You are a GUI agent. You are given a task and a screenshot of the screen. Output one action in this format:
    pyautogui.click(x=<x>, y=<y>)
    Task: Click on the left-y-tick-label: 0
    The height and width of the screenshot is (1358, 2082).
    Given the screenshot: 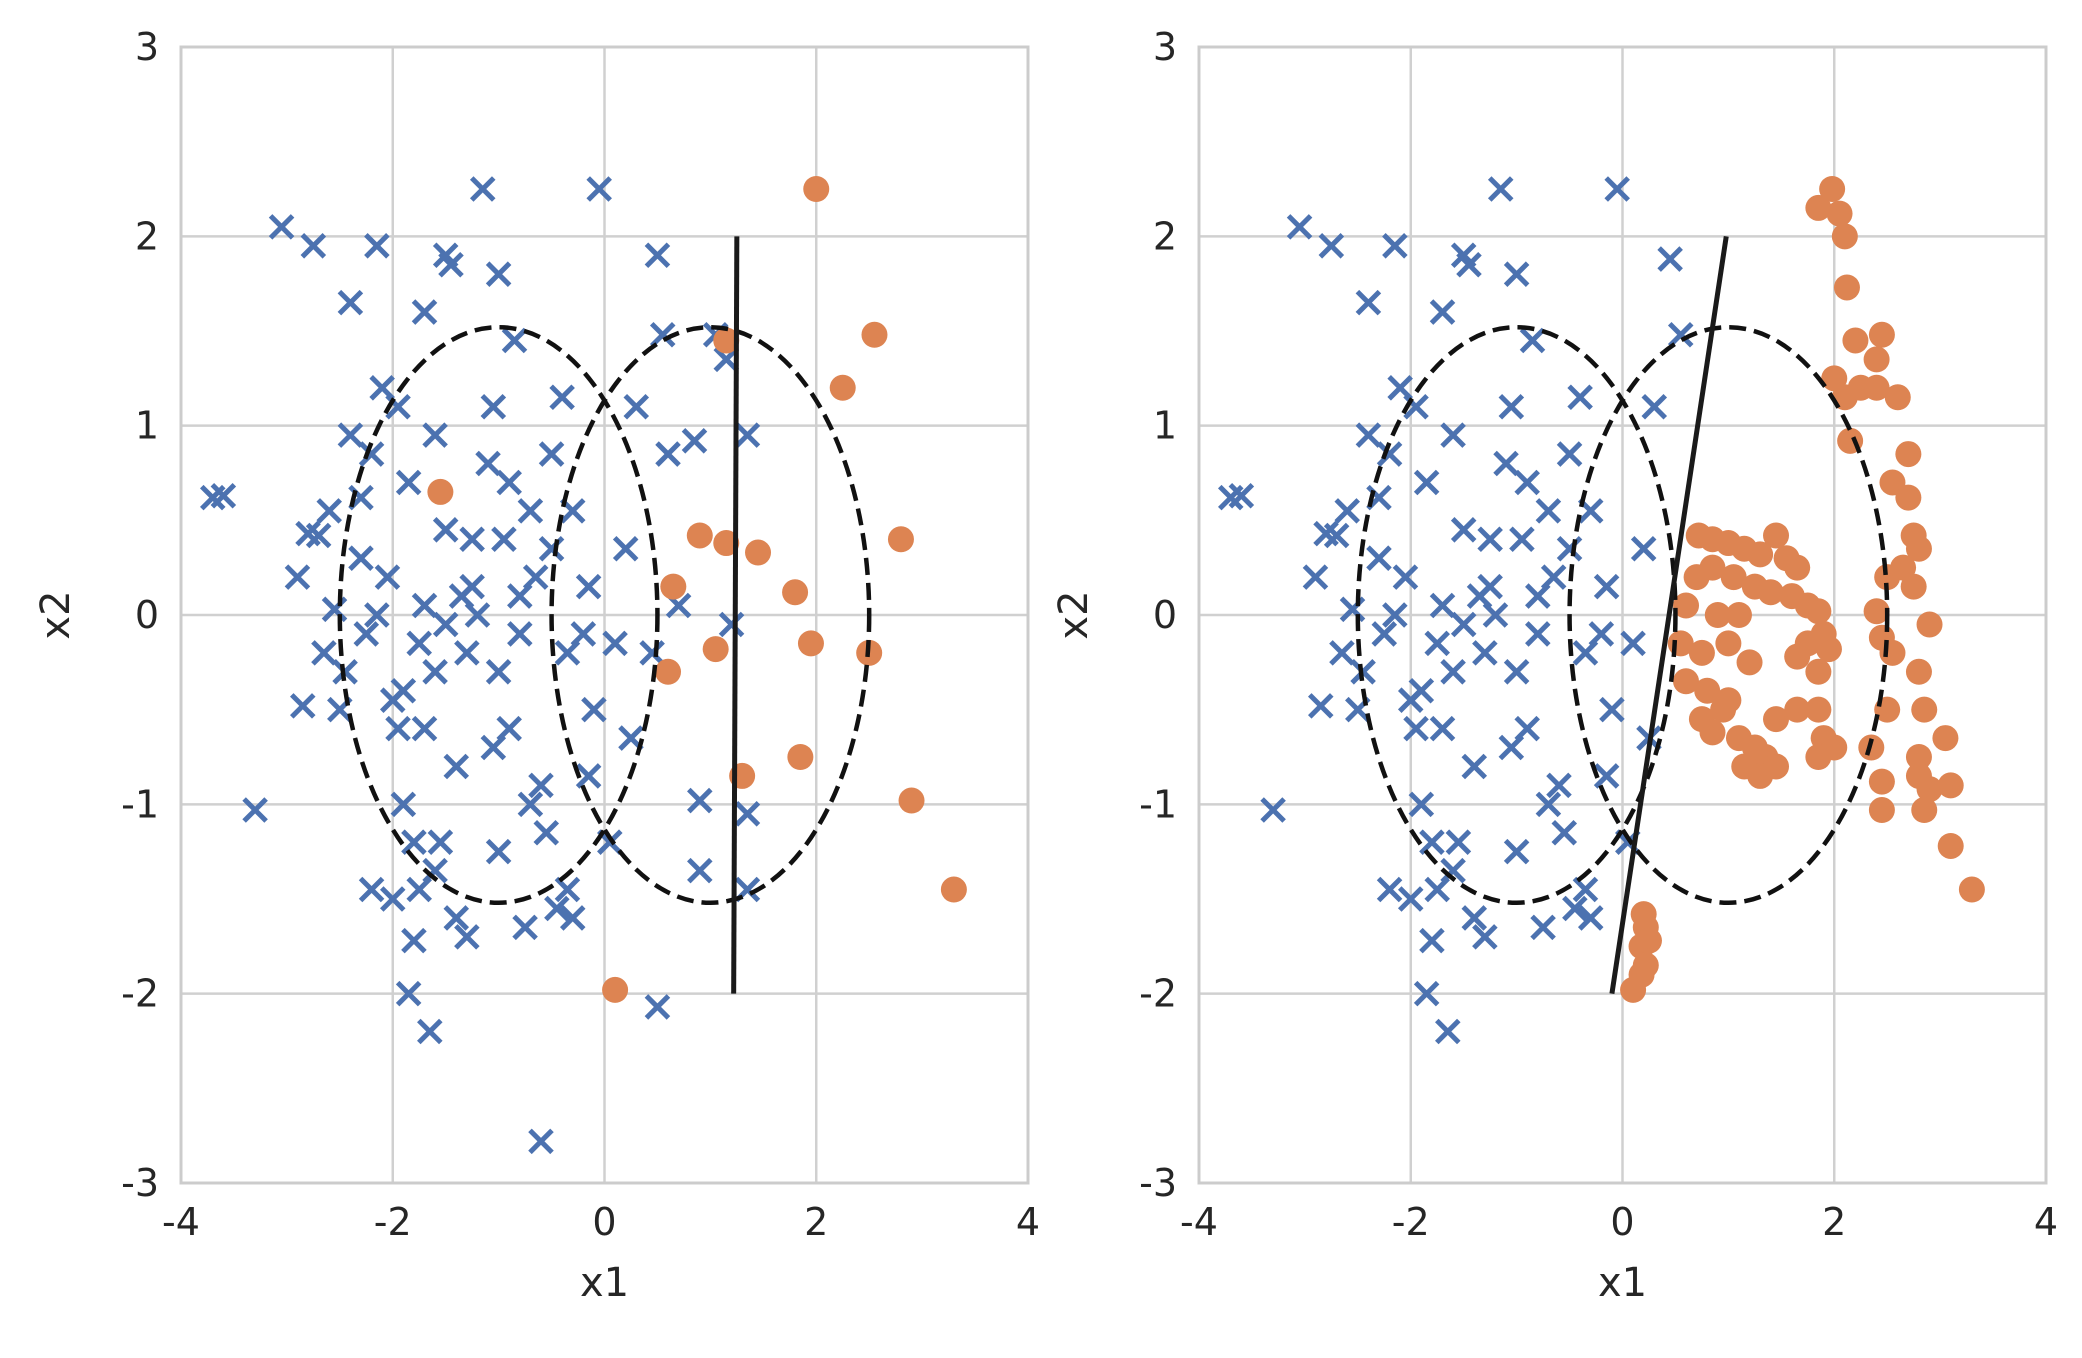 What is the action you would take?
    pyautogui.click(x=147, y=615)
    